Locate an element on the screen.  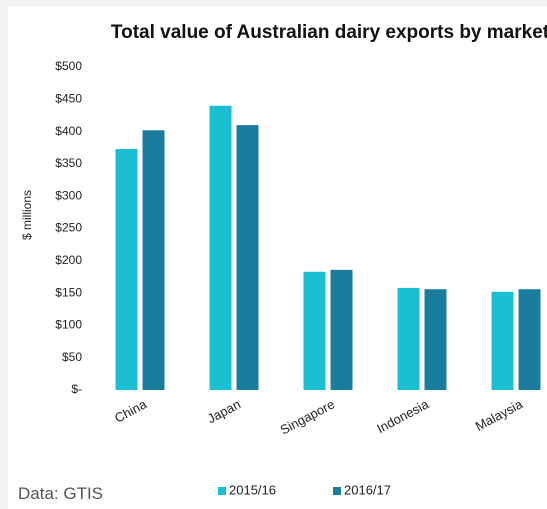
x-tick-label: Malaysia is located at coordinates (499, 415).